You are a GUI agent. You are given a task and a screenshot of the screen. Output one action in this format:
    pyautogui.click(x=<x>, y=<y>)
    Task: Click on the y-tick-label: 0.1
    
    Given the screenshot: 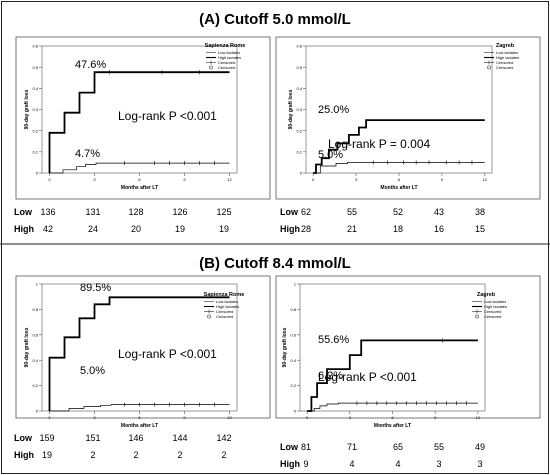 What is the action you would take?
    pyautogui.click(x=299, y=151)
    